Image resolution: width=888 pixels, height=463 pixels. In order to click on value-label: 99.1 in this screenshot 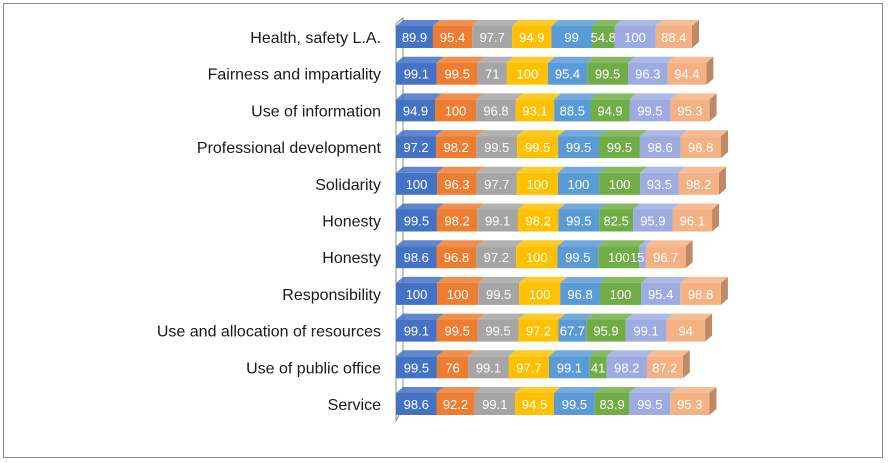, I will do `click(488, 367)`.